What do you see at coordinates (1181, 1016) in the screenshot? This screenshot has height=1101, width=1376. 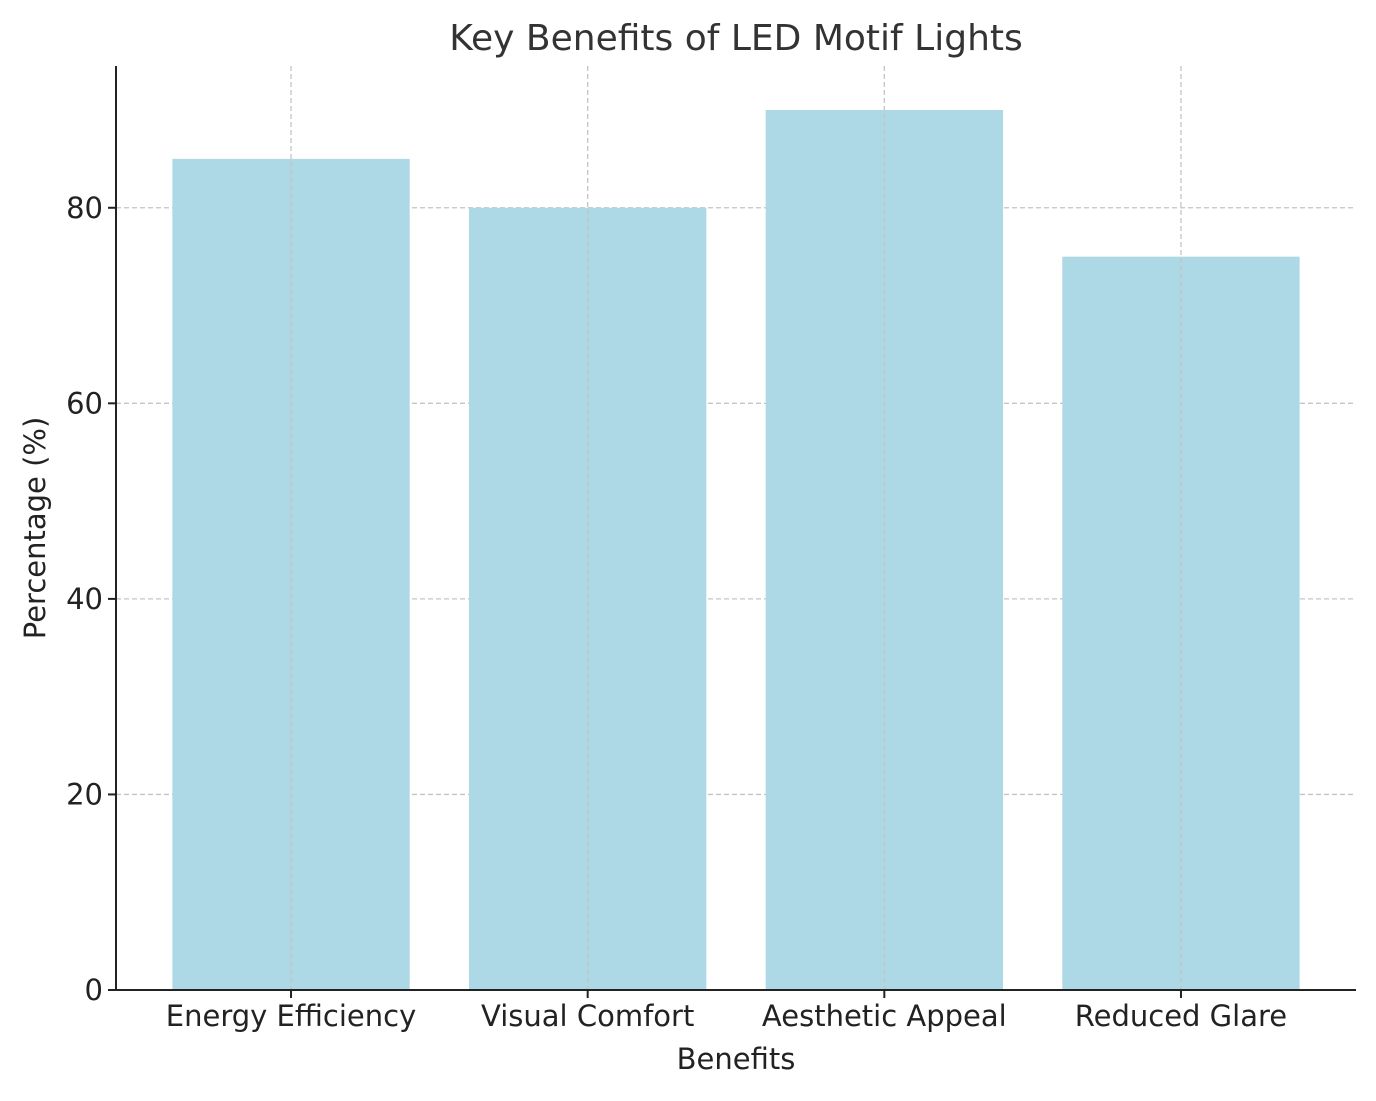 I see `x-tick-label: Reduced Glare` at bounding box center [1181, 1016].